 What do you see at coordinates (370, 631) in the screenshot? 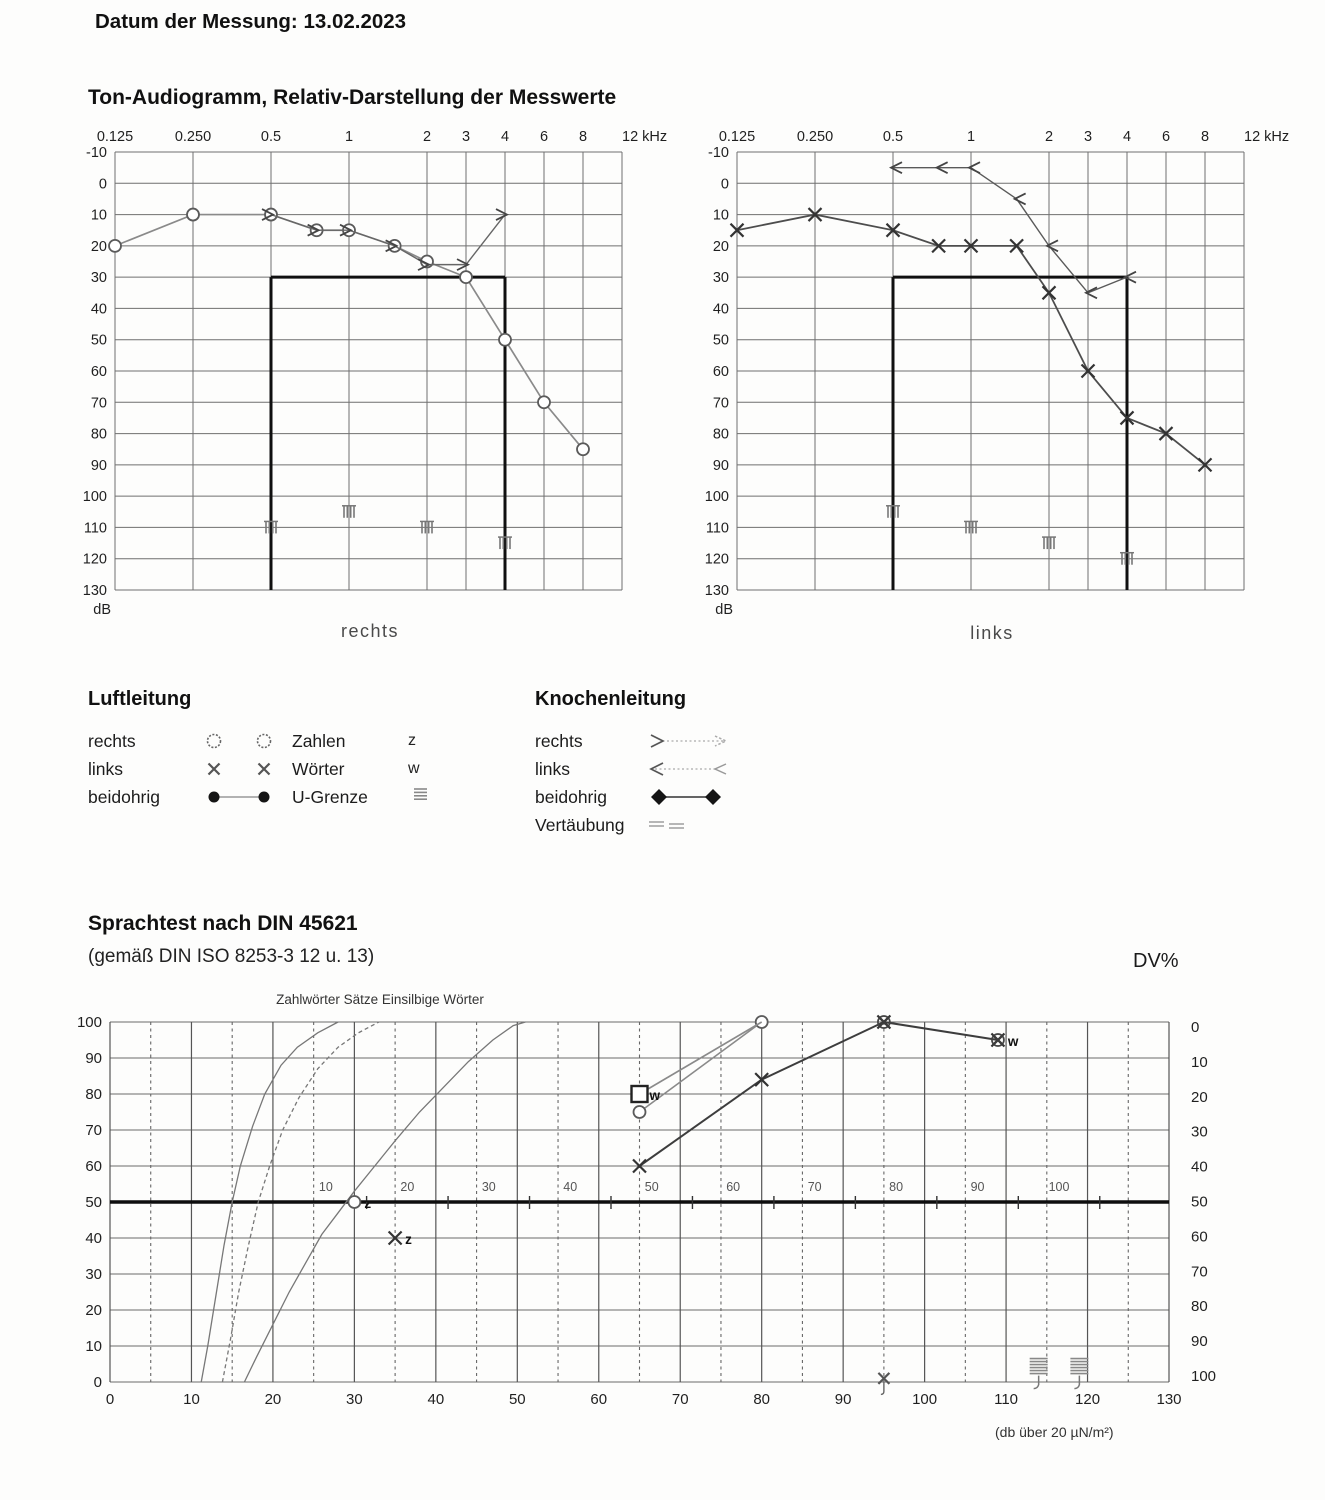
I see `chart-caption-rechts: rechts` at bounding box center [370, 631].